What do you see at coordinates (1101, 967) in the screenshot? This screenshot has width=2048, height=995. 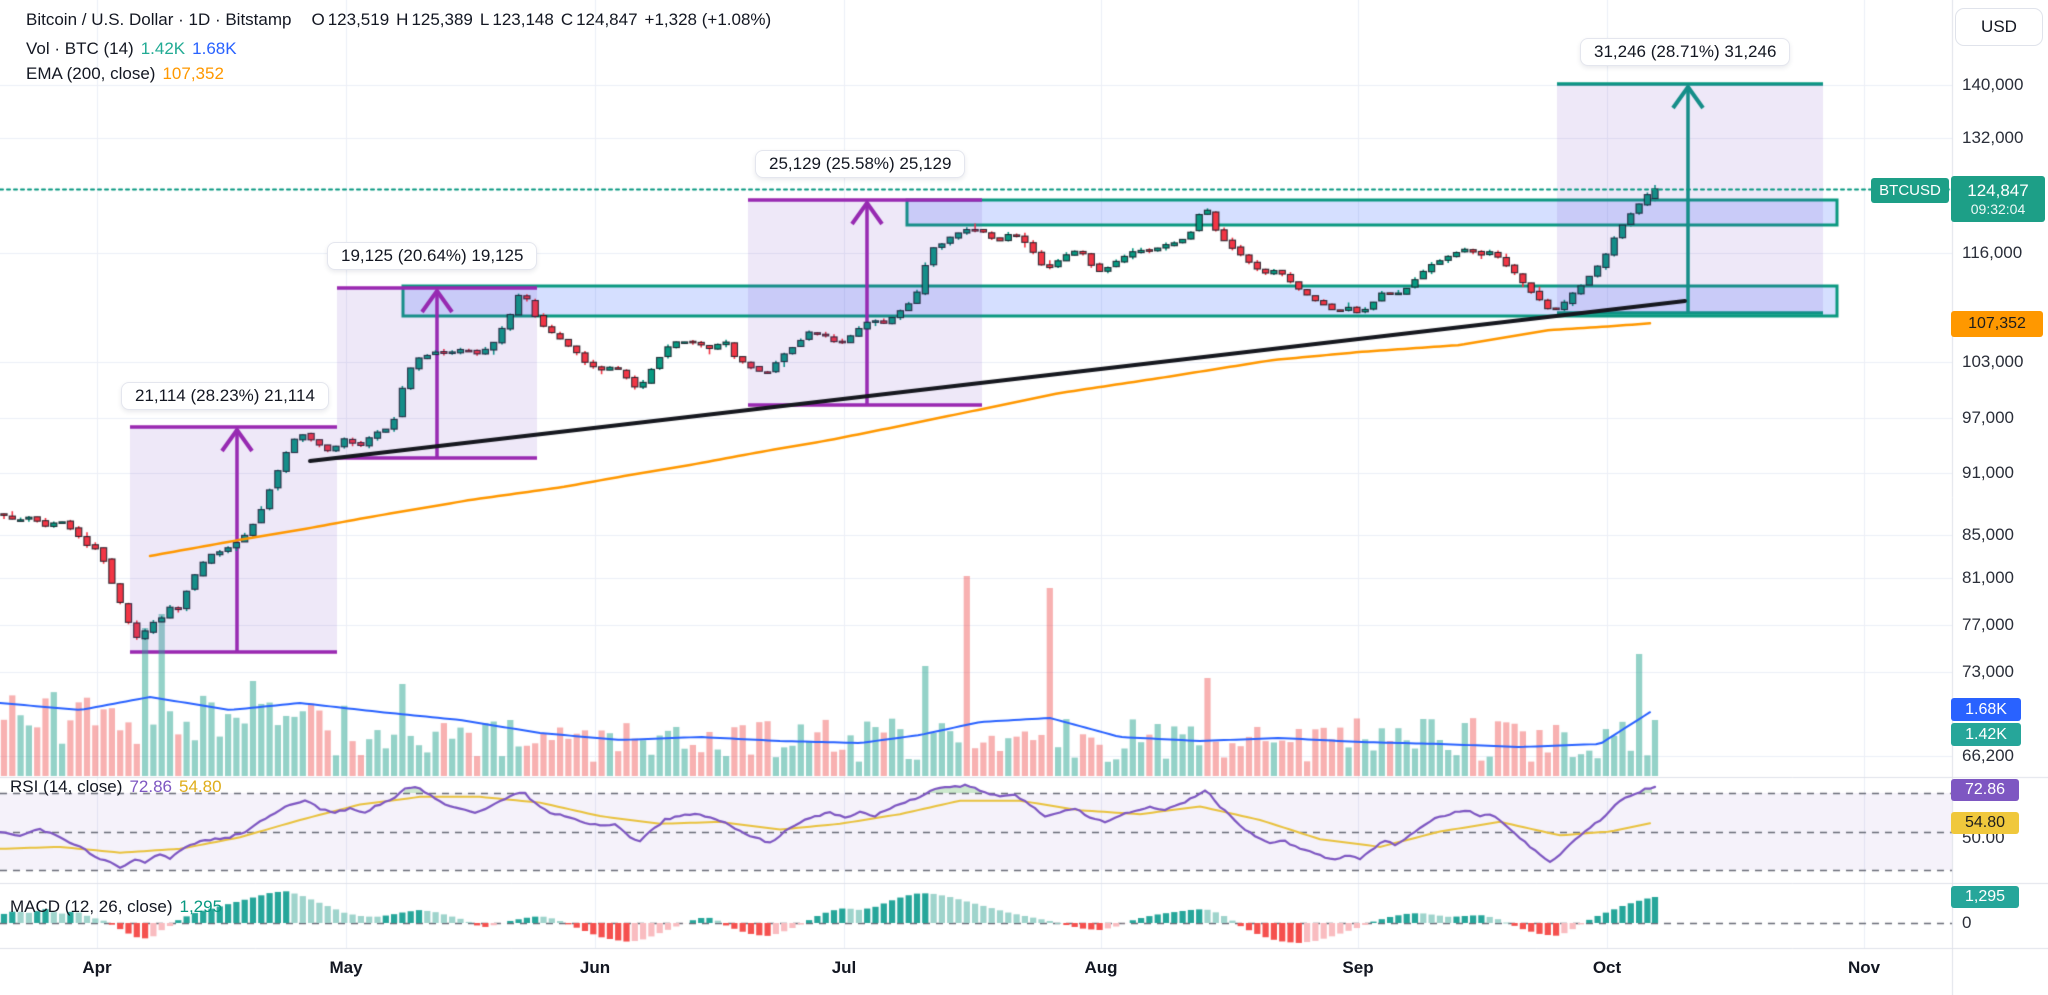 I see `month-label-aug: Aug` at bounding box center [1101, 967].